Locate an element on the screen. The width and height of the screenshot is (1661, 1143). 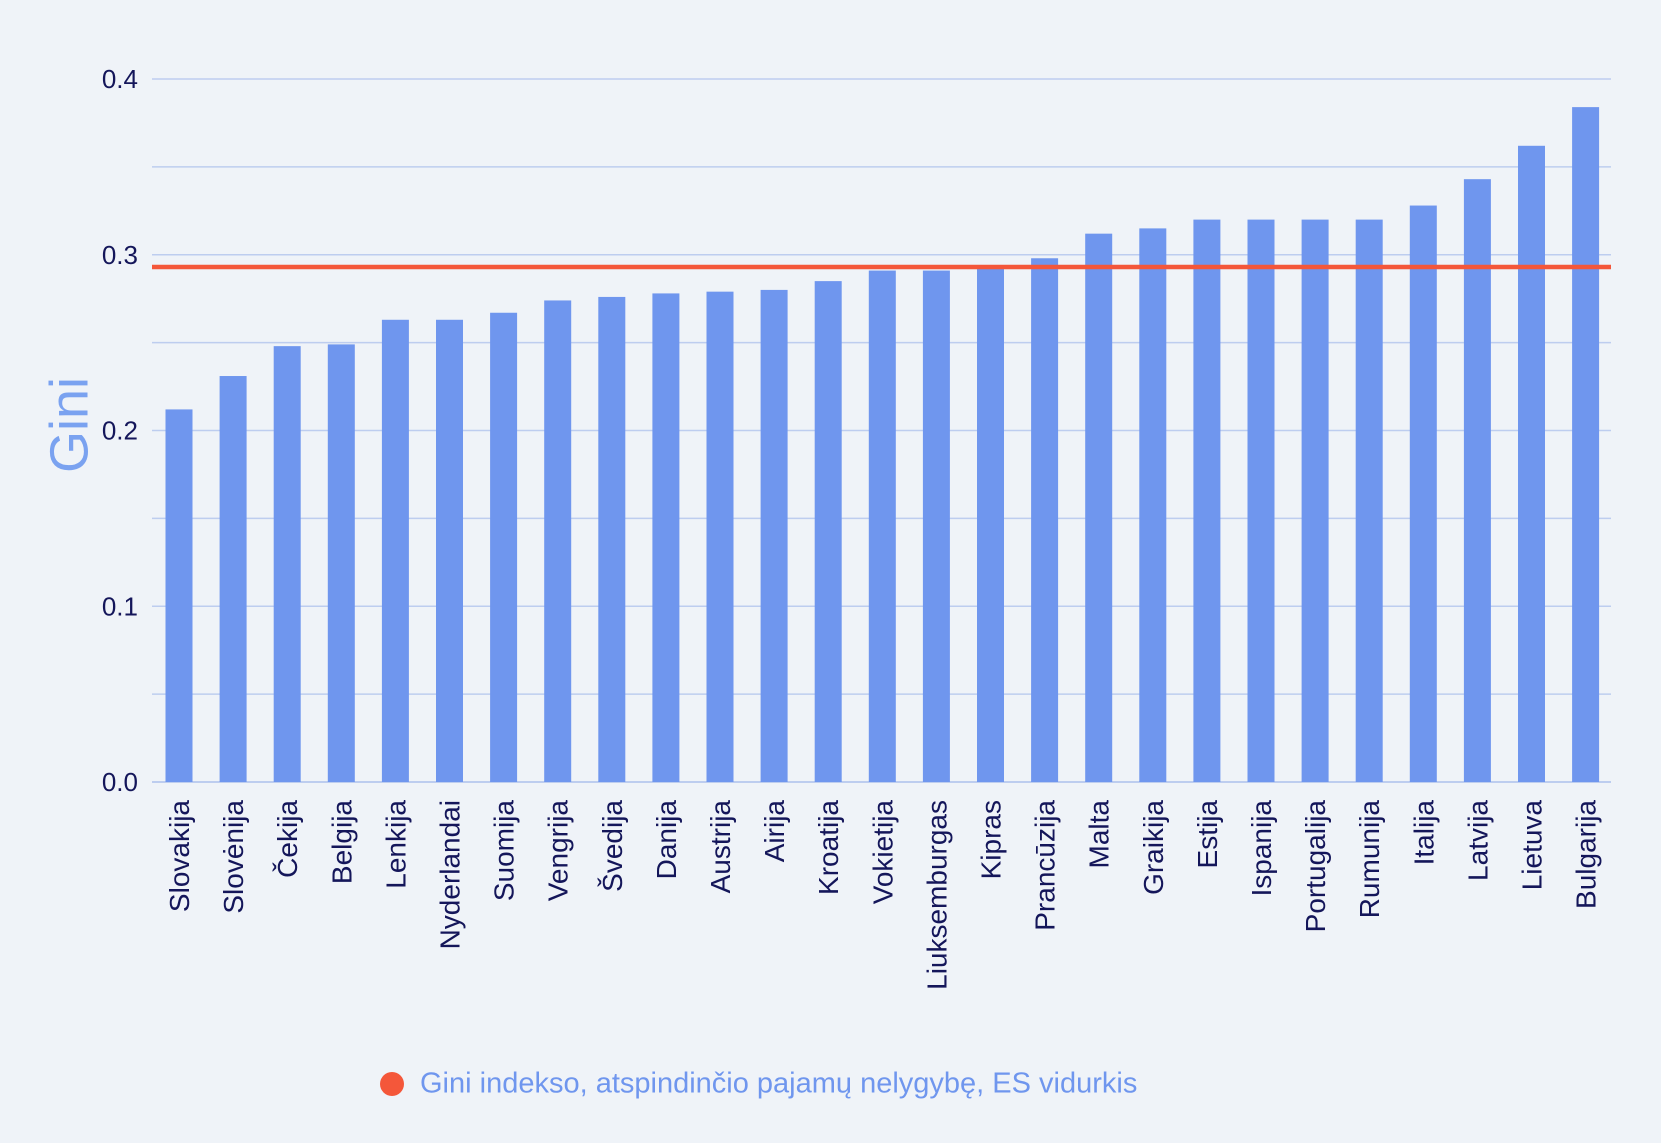
x-tick-label: Prancūzija is located at coordinates (1045, 865).